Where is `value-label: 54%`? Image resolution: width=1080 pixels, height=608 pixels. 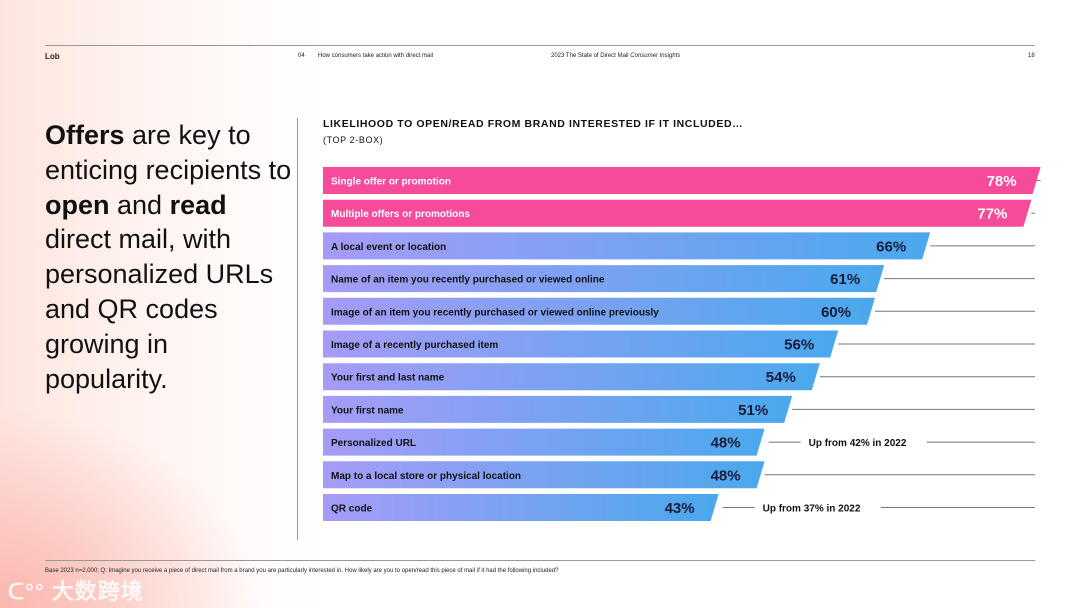
value-label: 54% is located at coordinates (781, 377).